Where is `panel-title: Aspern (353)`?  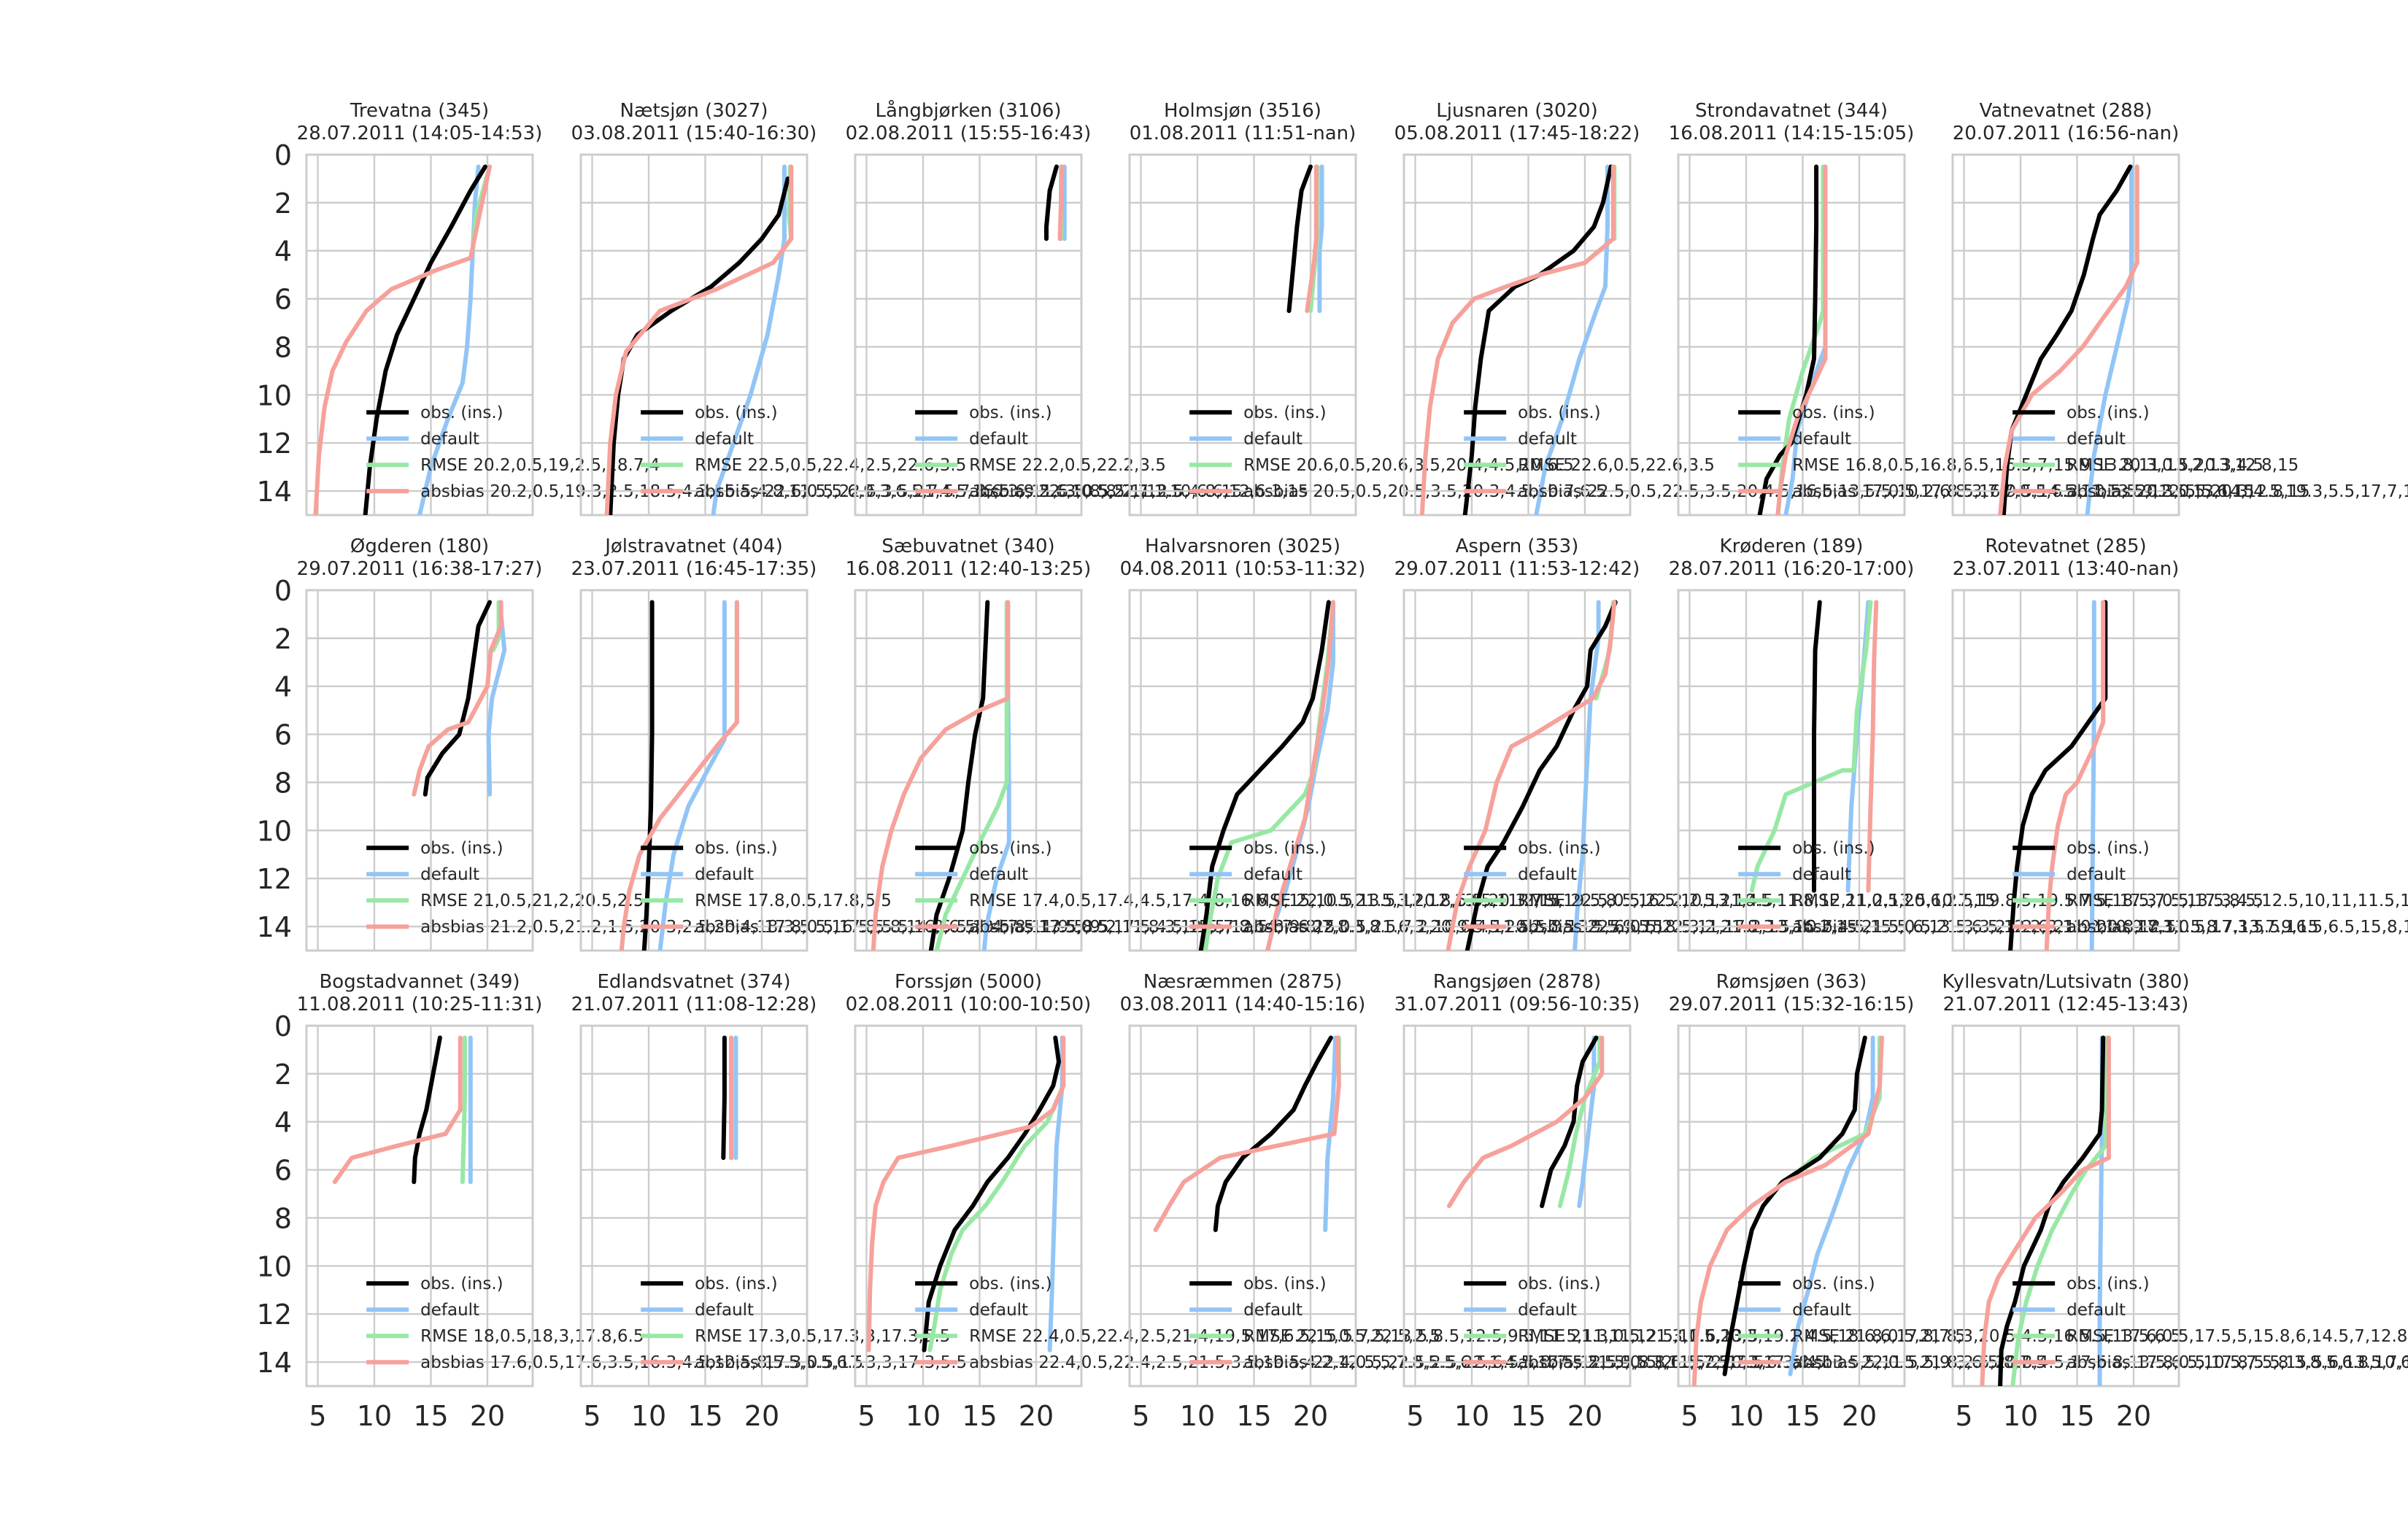
panel-title: Aspern (353) is located at coordinates (1517, 546).